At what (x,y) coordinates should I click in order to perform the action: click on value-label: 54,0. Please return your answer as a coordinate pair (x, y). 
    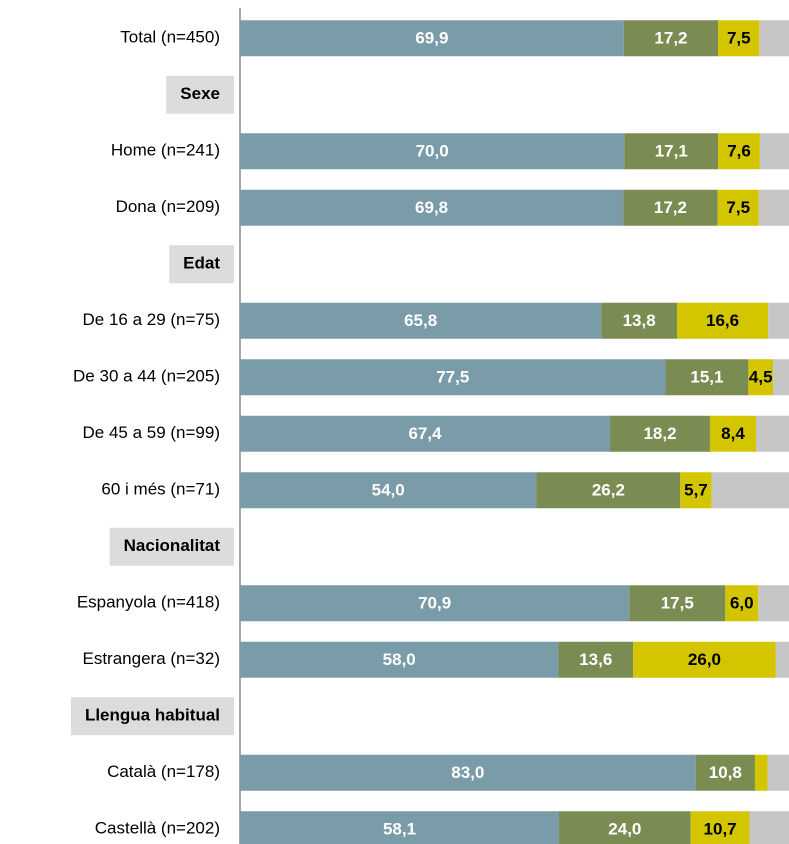
    Looking at the image, I should click on (388, 490).